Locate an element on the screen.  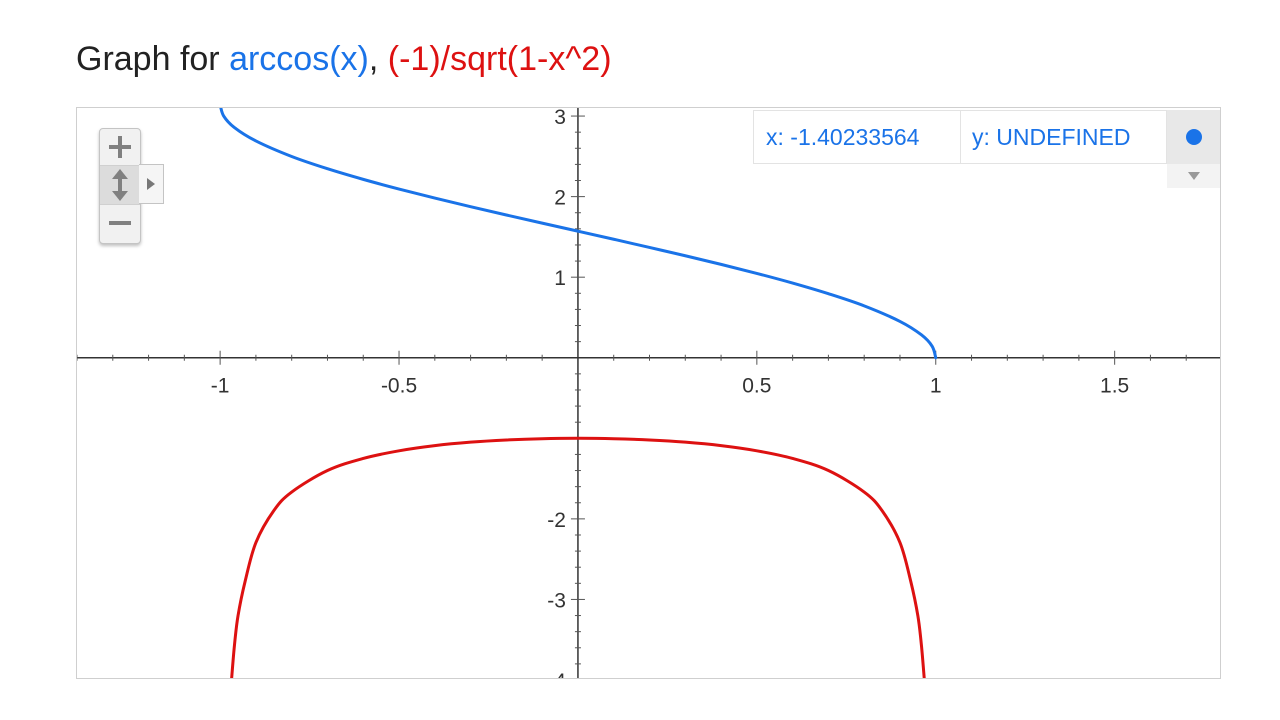
minus-icon is located at coordinates (120, 223).